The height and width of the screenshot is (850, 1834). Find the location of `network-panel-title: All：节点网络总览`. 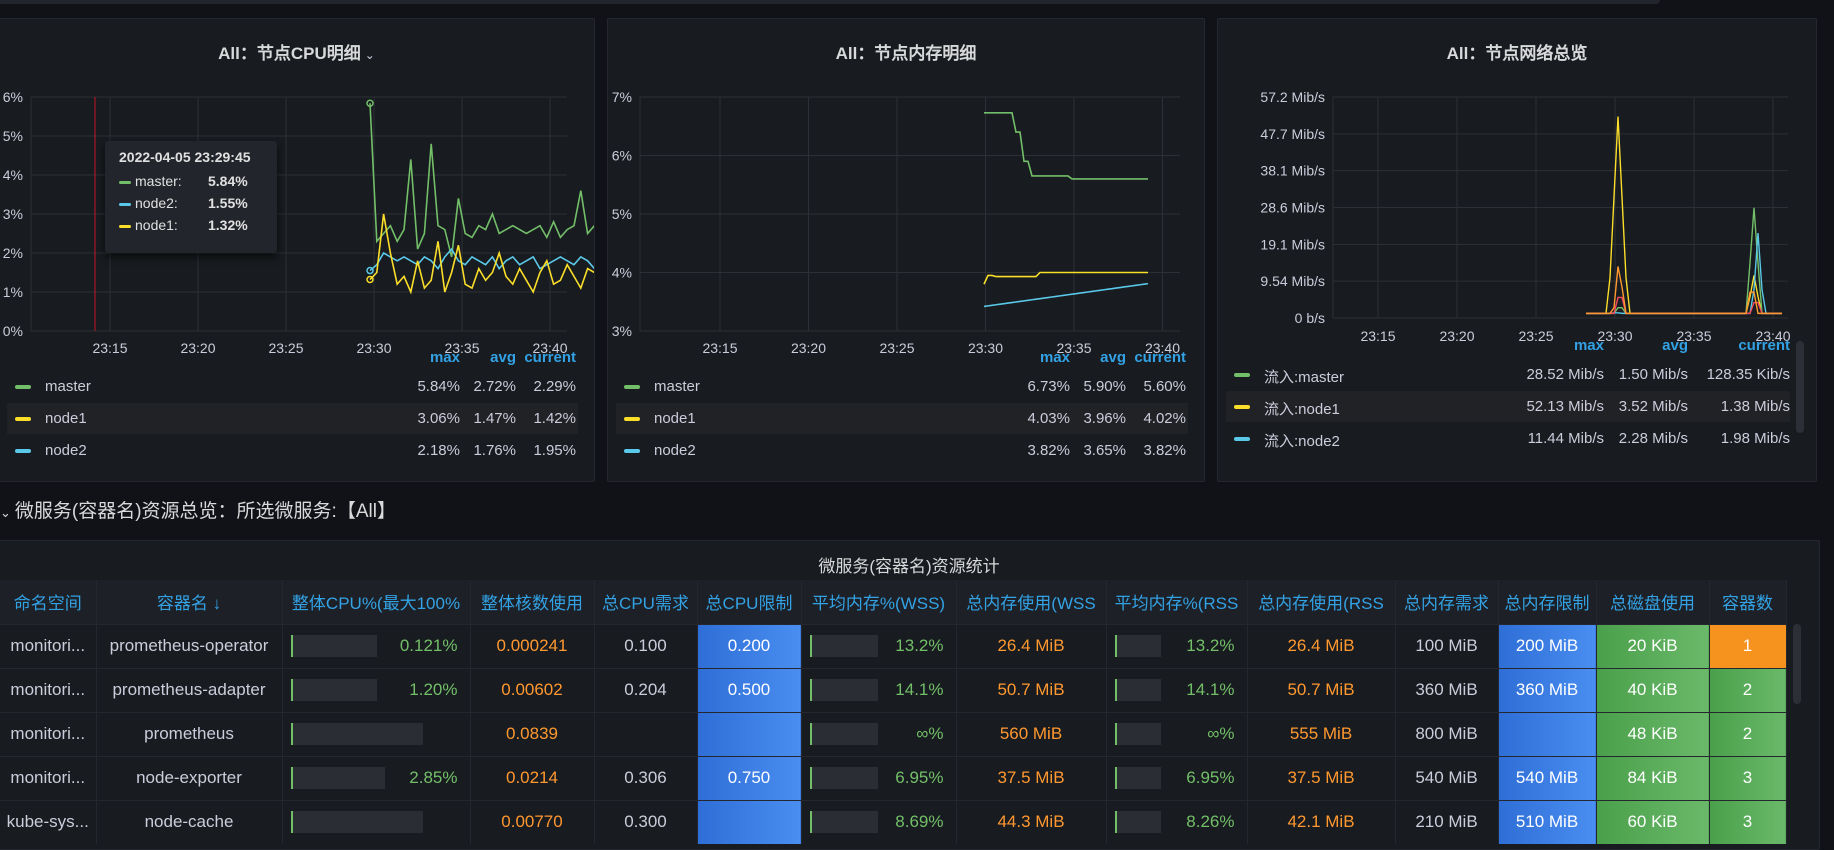

network-panel-title: All：节点网络总览 is located at coordinates (1517, 51).